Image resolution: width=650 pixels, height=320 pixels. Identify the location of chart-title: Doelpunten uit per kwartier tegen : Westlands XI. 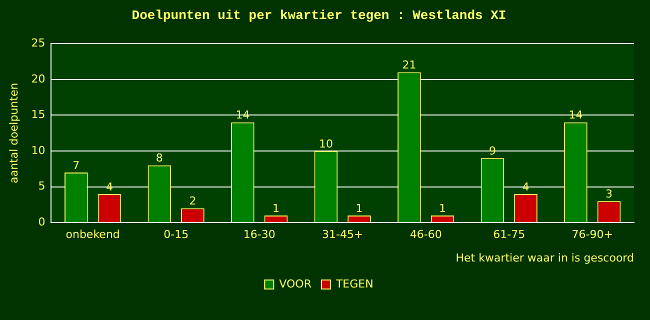
(319, 16).